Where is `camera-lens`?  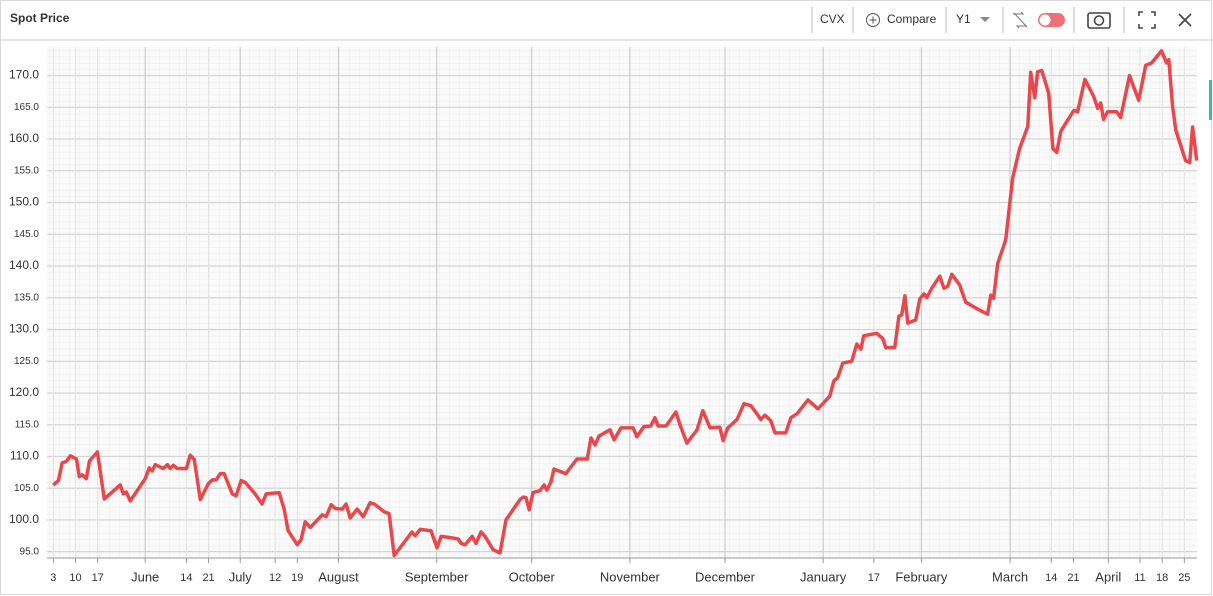
camera-lens is located at coordinates (1099, 20).